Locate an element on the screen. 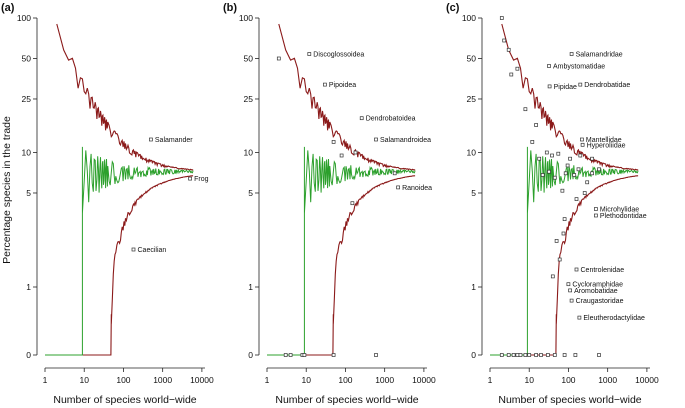  panel-tag: (c) is located at coordinates (453, 8).